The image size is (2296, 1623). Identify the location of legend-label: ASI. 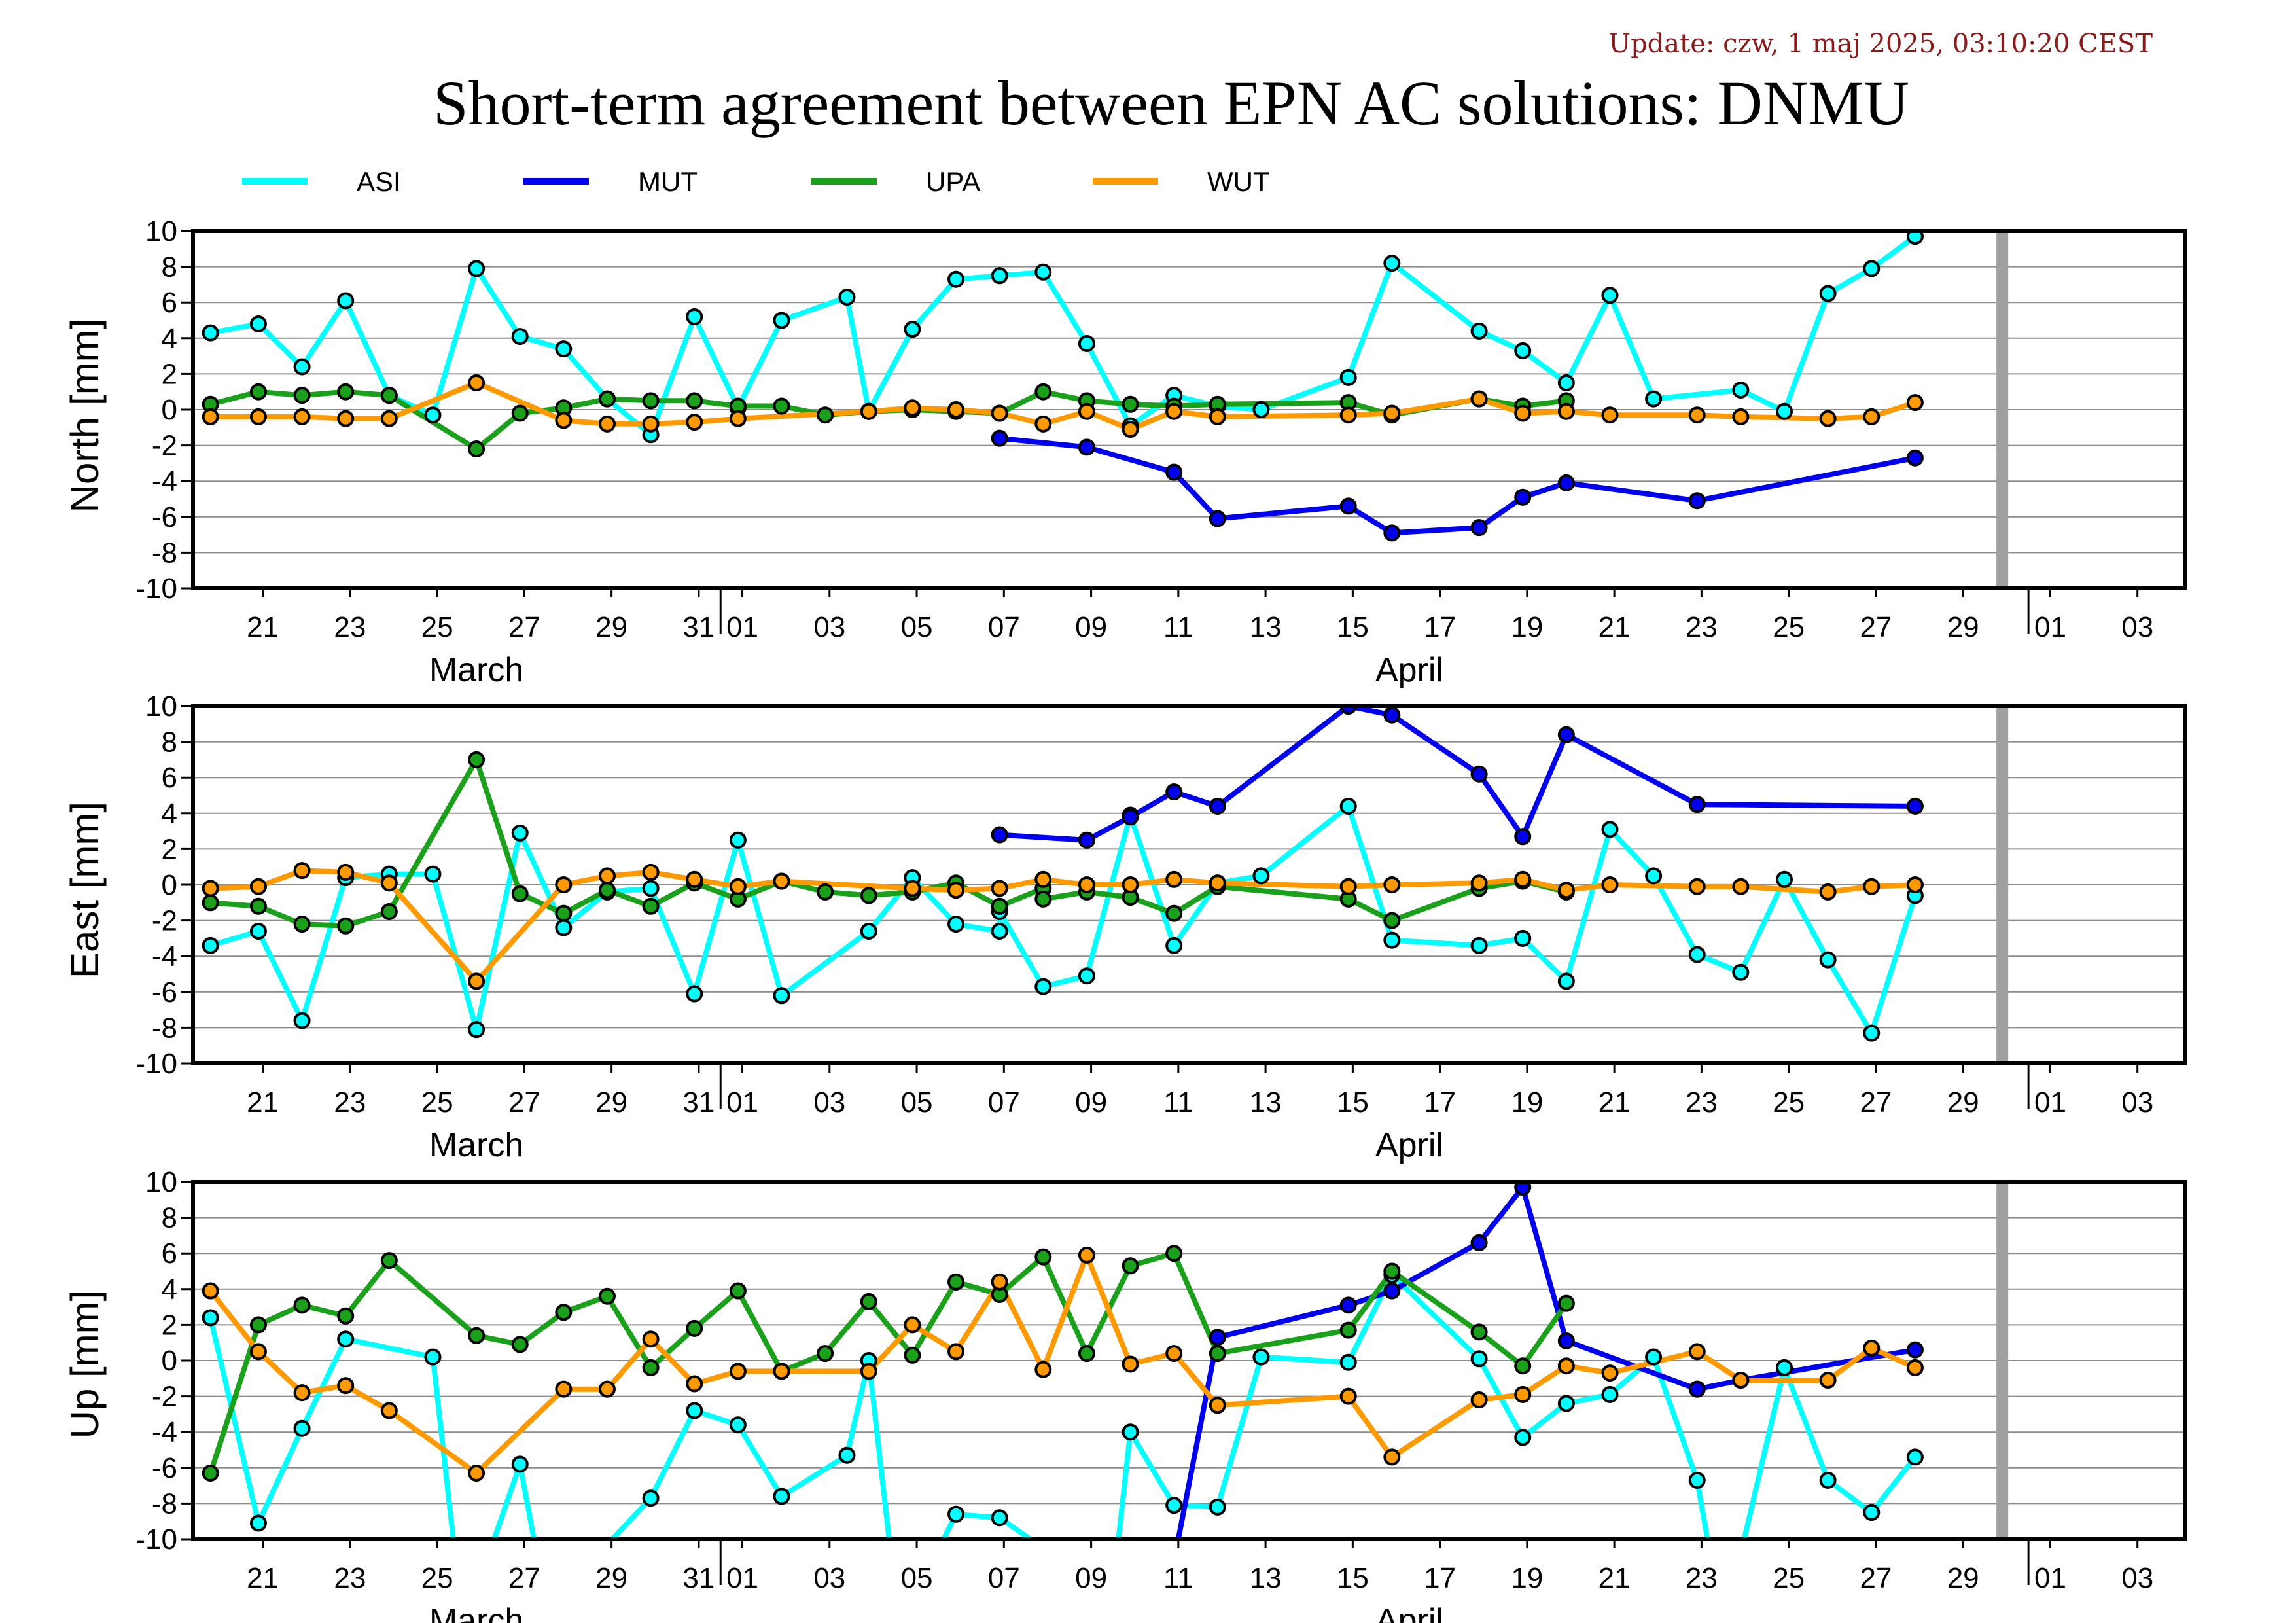
(379, 182).